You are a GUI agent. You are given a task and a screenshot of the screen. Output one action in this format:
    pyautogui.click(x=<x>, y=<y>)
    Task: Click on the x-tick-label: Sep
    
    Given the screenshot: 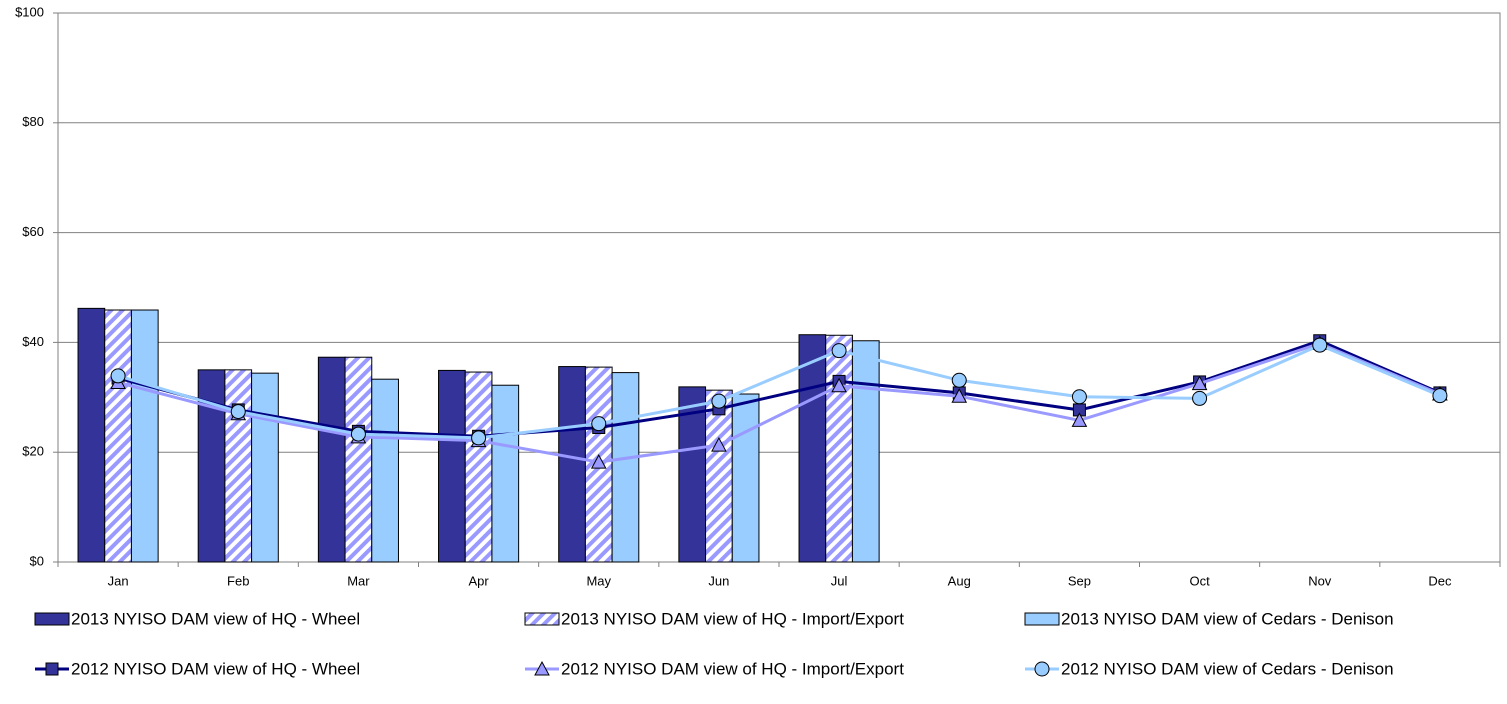 What is the action you would take?
    pyautogui.click(x=1079, y=580)
    